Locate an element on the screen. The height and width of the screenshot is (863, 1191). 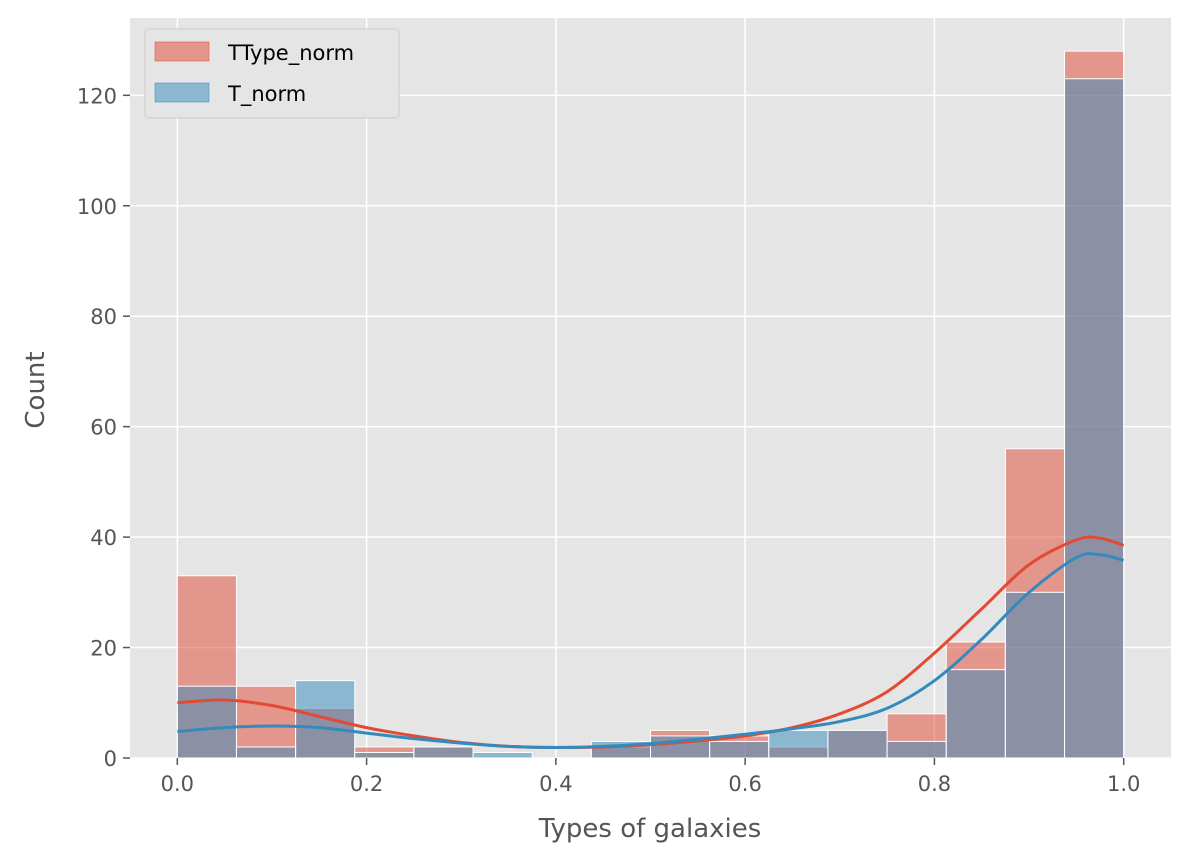
legend-swatch-ttype-norm is located at coordinates (182, 51).